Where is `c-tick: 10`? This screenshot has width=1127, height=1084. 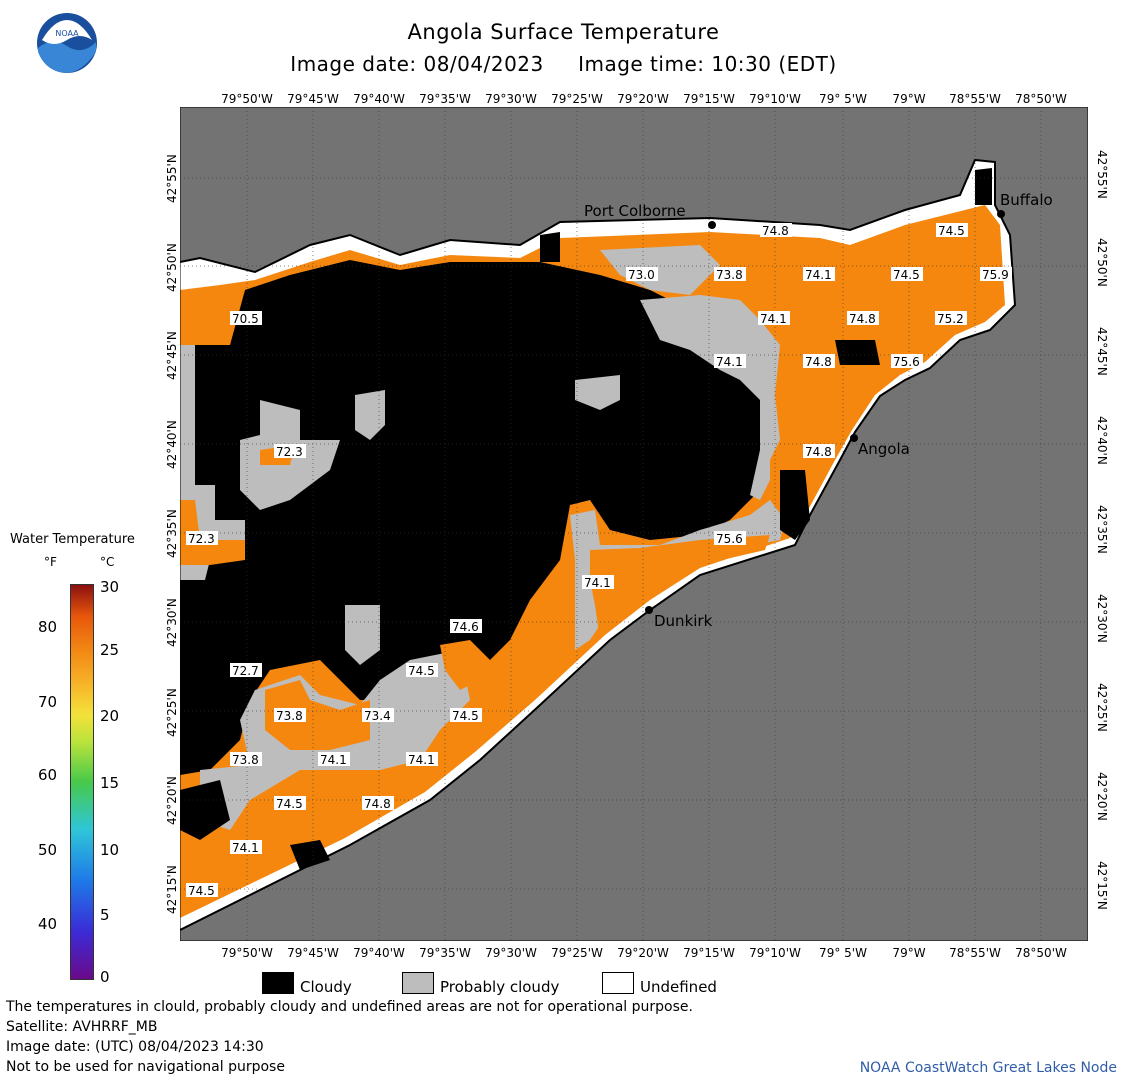
c-tick: 10 is located at coordinates (110, 850).